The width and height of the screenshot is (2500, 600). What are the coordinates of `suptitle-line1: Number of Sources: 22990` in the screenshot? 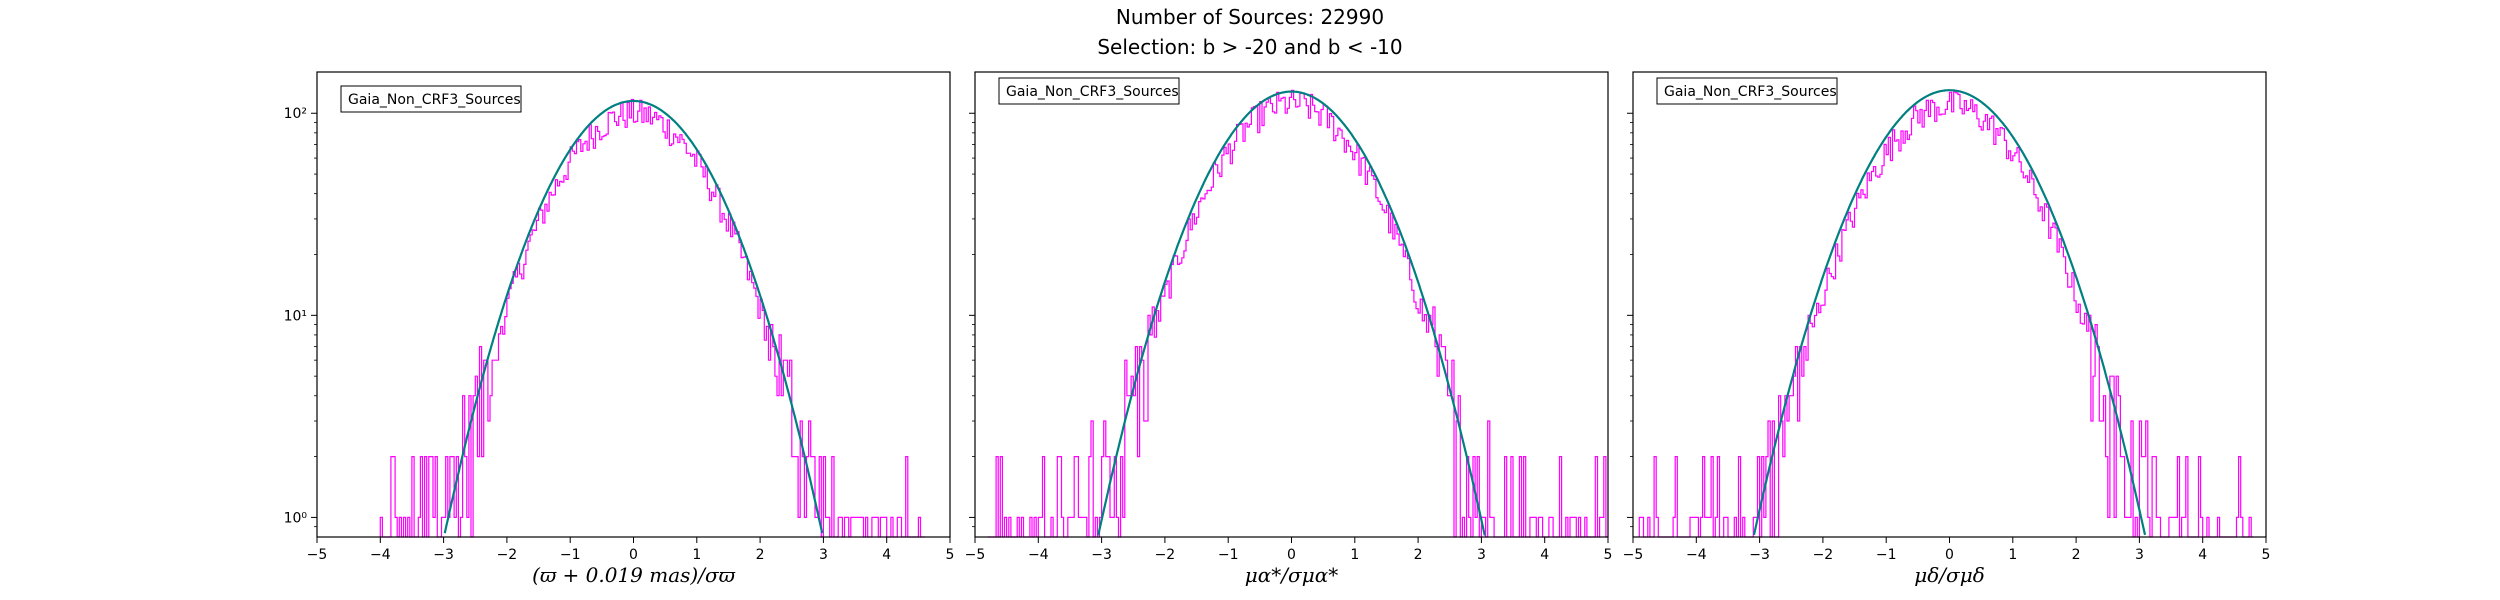 It's located at (1250, 17).